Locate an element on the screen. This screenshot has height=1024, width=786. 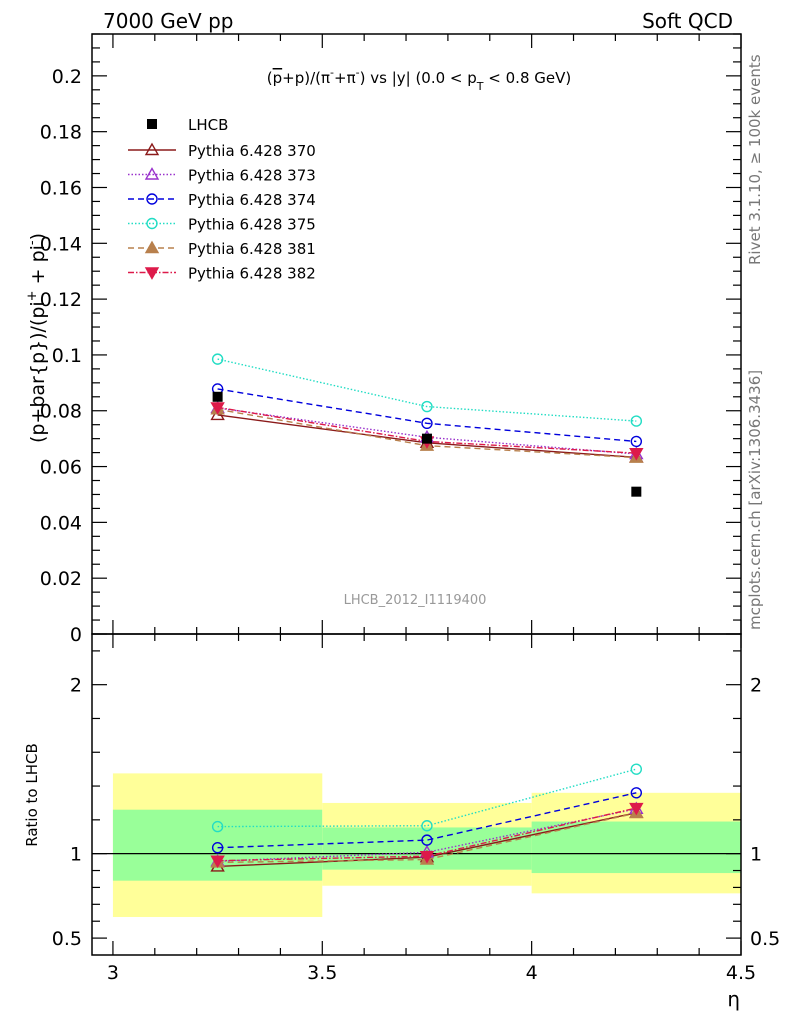
y-tick-label: 0.02 is located at coordinates (61, 579).